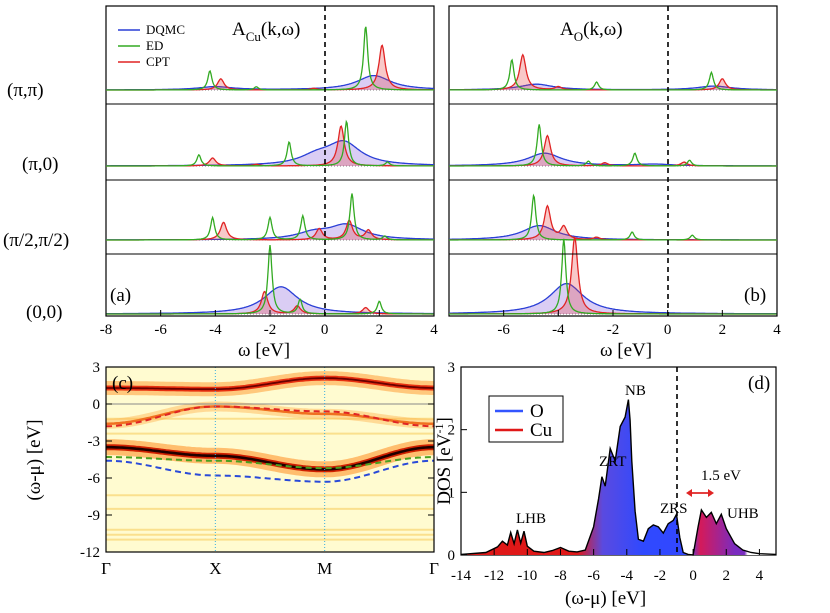 The height and width of the screenshot is (613, 830). I want to click on panel-c-data, so click(270, 459).